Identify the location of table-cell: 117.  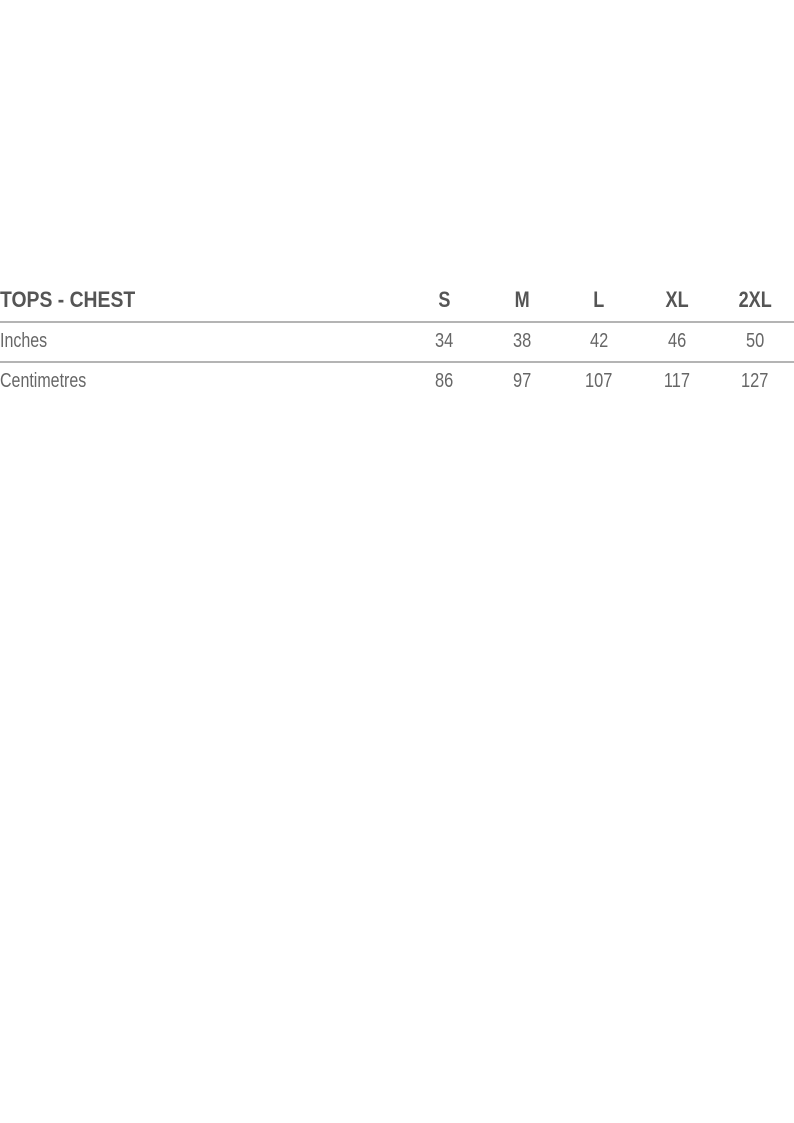
(677, 381).